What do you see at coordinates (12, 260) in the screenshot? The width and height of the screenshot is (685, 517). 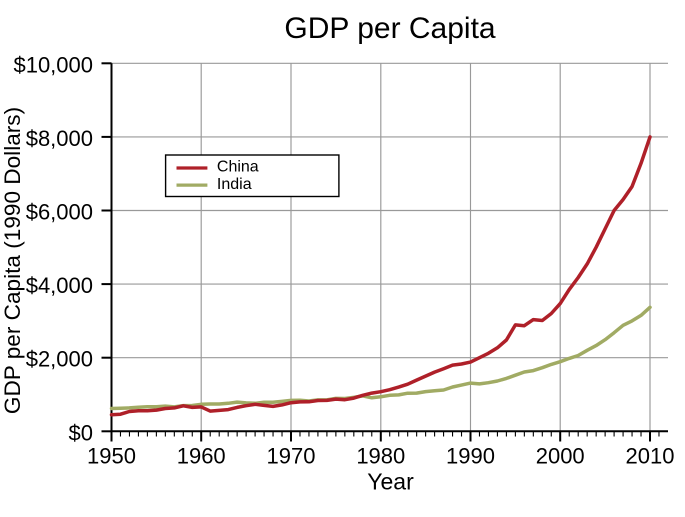 I see `svg-text: GDP per Capita (1990 Dollars)` at bounding box center [12, 260].